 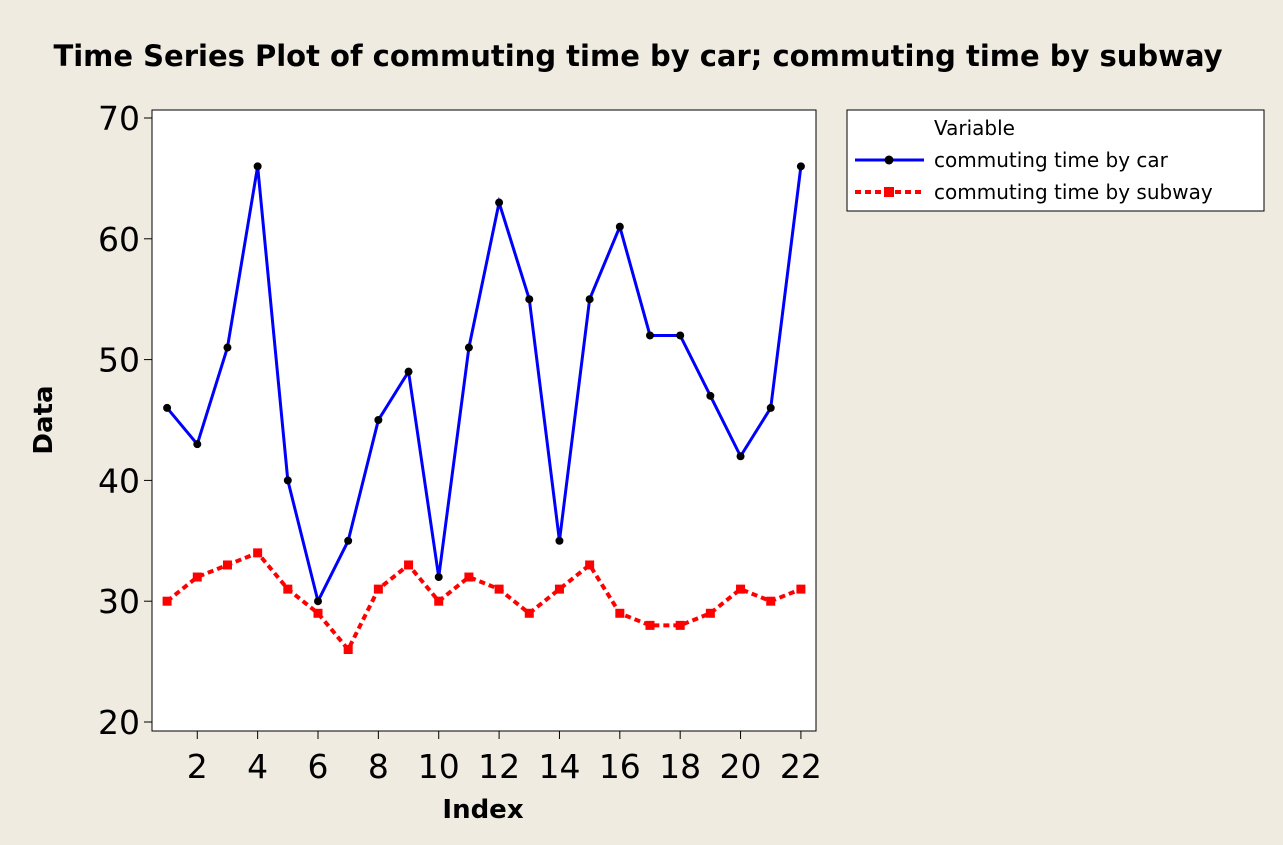 What do you see at coordinates (620, 766) in the screenshot?
I see `x-tick-label: 16` at bounding box center [620, 766].